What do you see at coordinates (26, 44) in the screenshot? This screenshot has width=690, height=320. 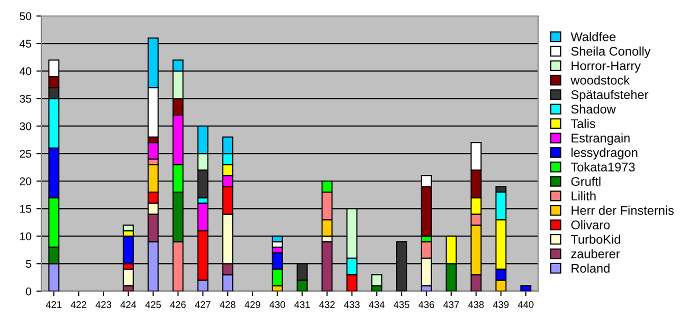 I see `y-tick-label: 45` at bounding box center [26, 44].